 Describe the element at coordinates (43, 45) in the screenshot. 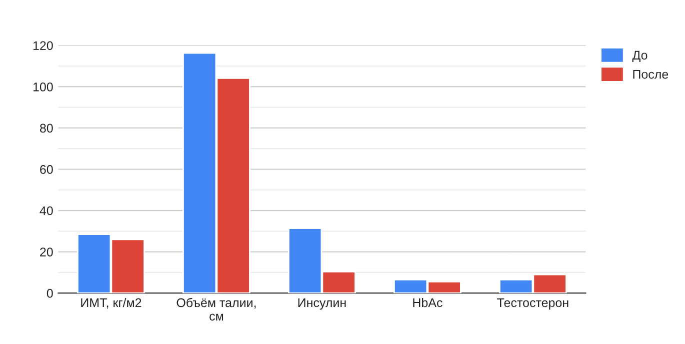

I see `y-tick-label: 120` at that location.